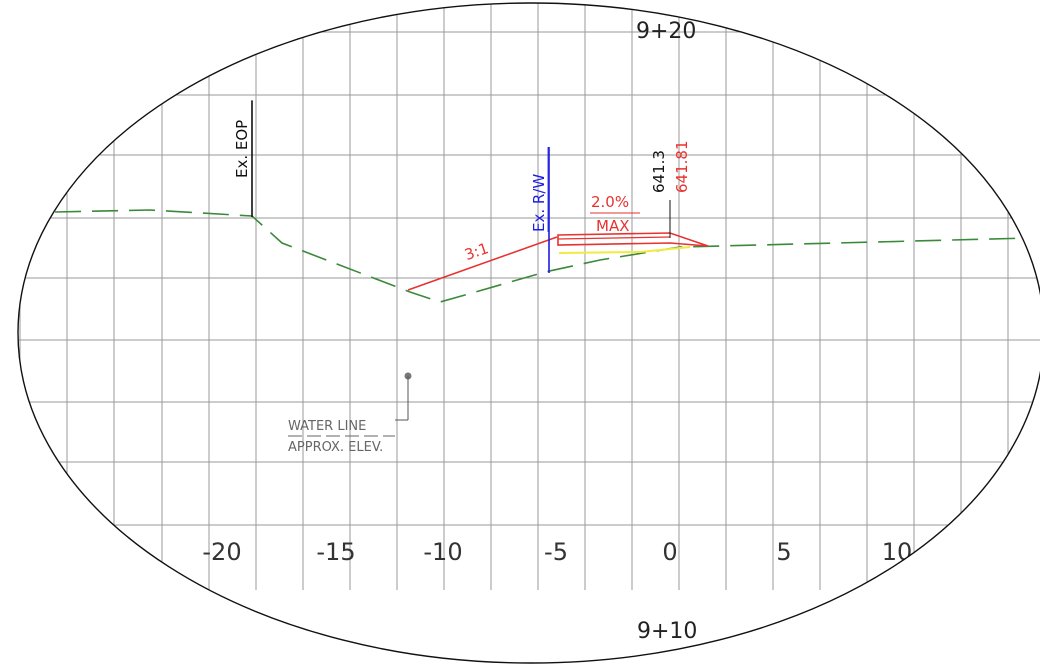 The image size is (1040, 670). I want to click on cross-slope-label: 2.0%, so click(610, 202).